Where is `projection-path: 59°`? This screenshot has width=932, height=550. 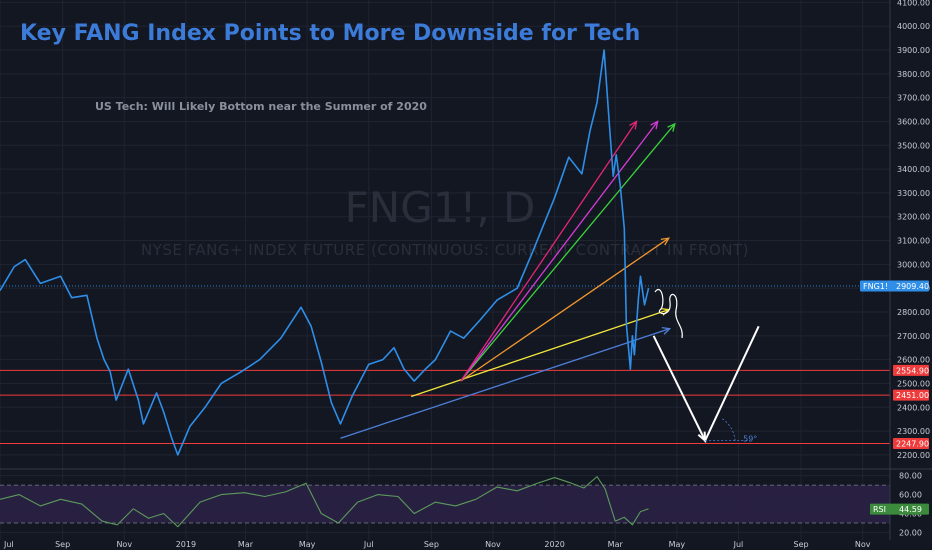 projection-path: 59° is located at coordinates (706, 384).